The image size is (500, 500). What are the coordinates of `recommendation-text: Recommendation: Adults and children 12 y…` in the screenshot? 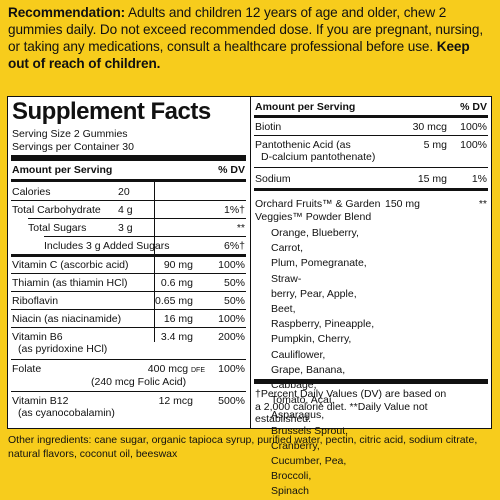 It's located at (251, 38).